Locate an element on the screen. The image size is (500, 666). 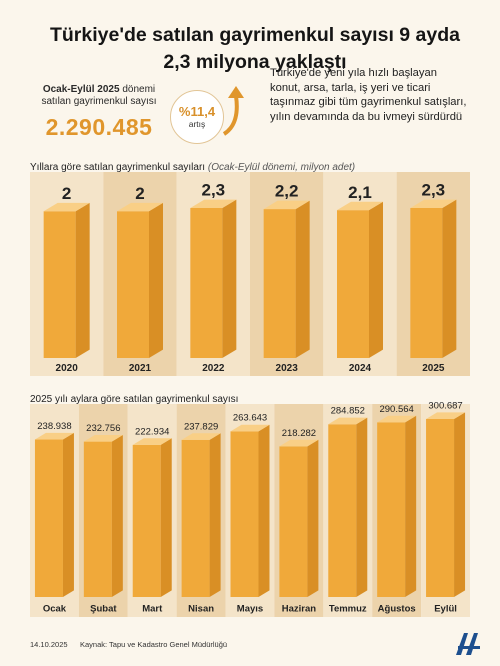
category-label: 2024 is located at coordinates (360, 368).